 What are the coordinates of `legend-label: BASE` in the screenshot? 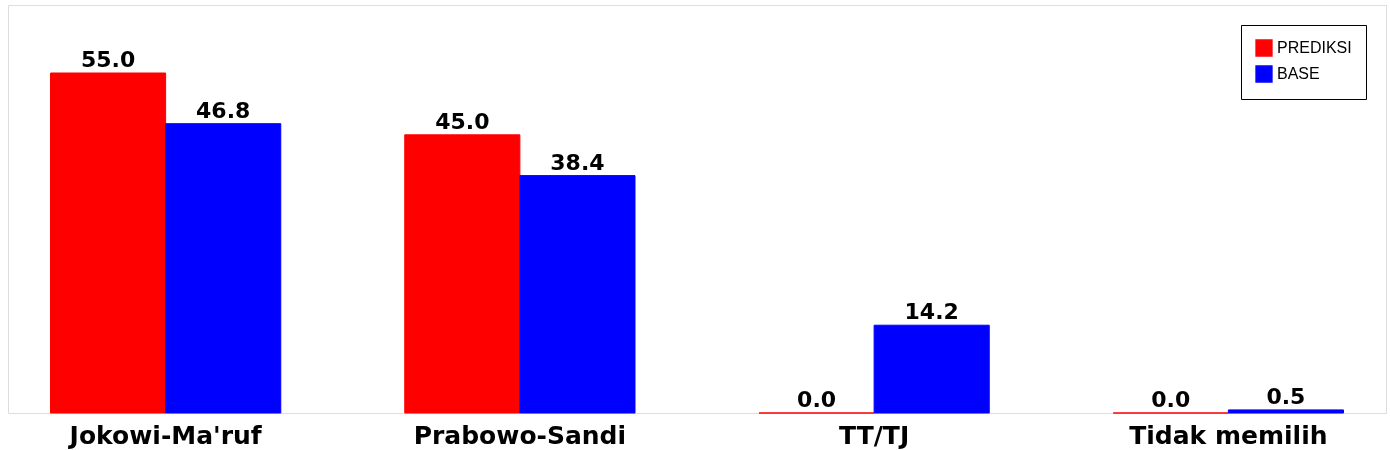 It's located at (1298, 73).